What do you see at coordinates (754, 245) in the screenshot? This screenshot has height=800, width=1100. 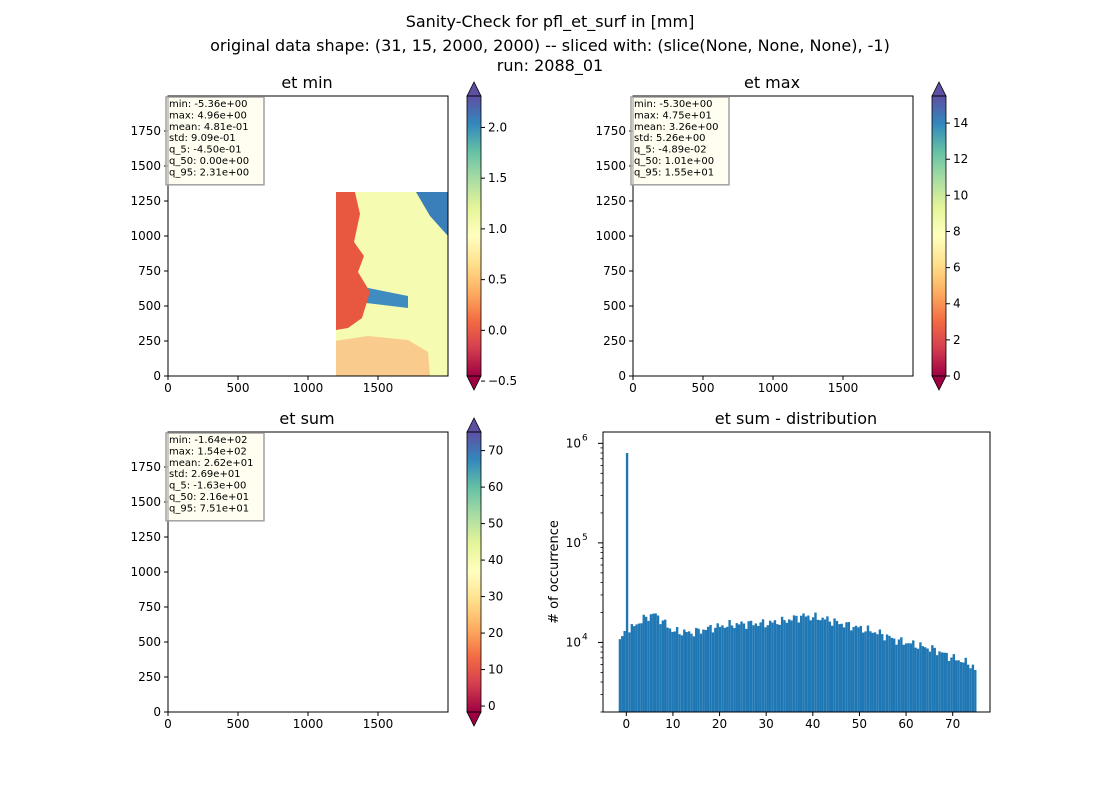 I see `axes-et-max: 0 500 1000 1500 0 250 500 750 1000 1250 1500 1750` at bounding box center [754, 245].